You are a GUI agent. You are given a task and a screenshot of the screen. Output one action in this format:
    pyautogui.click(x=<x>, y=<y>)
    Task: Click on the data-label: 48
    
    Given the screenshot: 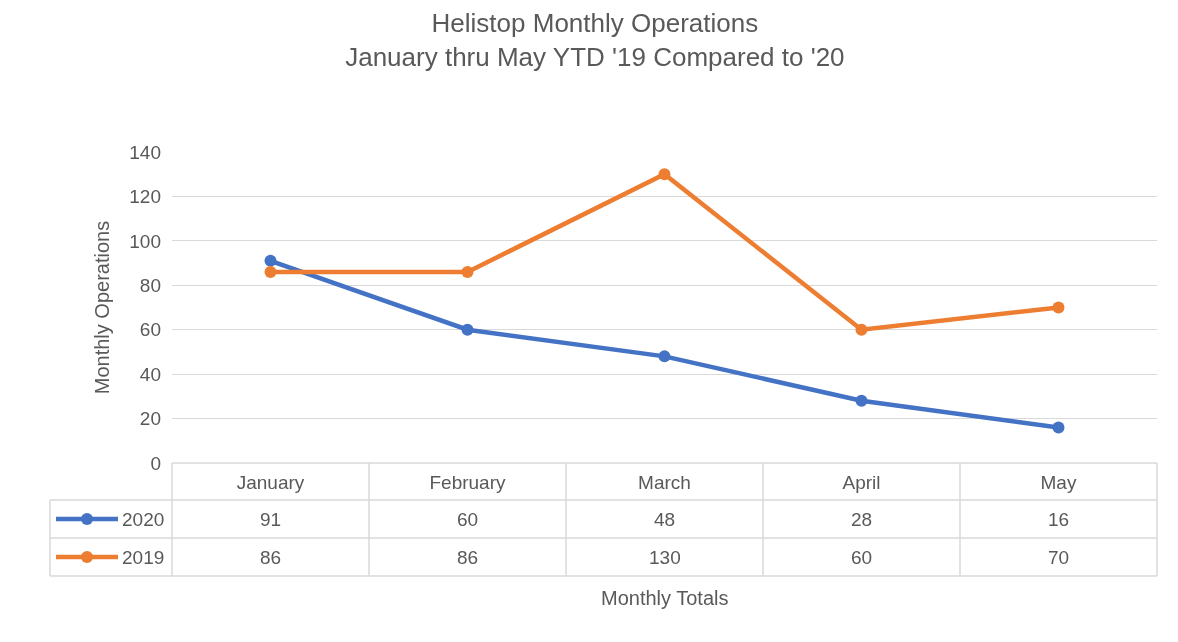 What is the action you would take?
    pyautogui.click(x=665, y=519)
    